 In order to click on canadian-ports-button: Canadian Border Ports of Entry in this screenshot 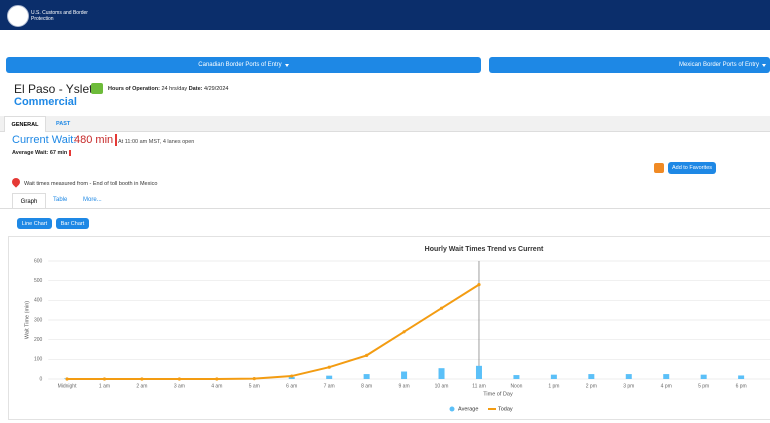, I will do `click(243, 65)`.